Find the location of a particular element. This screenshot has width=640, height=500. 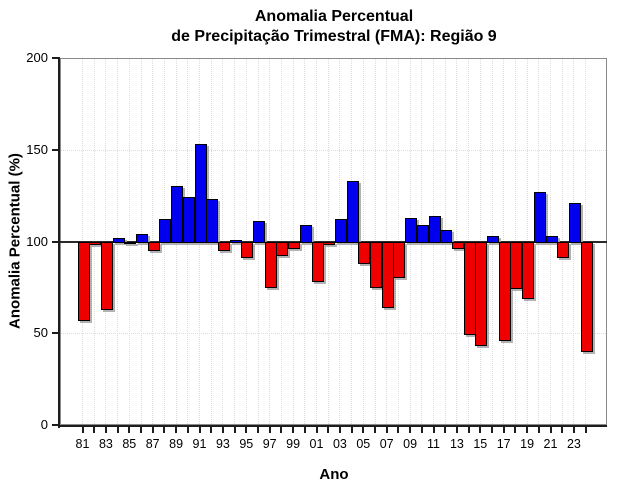

bar-2009 is located at coordinates (411, 230).